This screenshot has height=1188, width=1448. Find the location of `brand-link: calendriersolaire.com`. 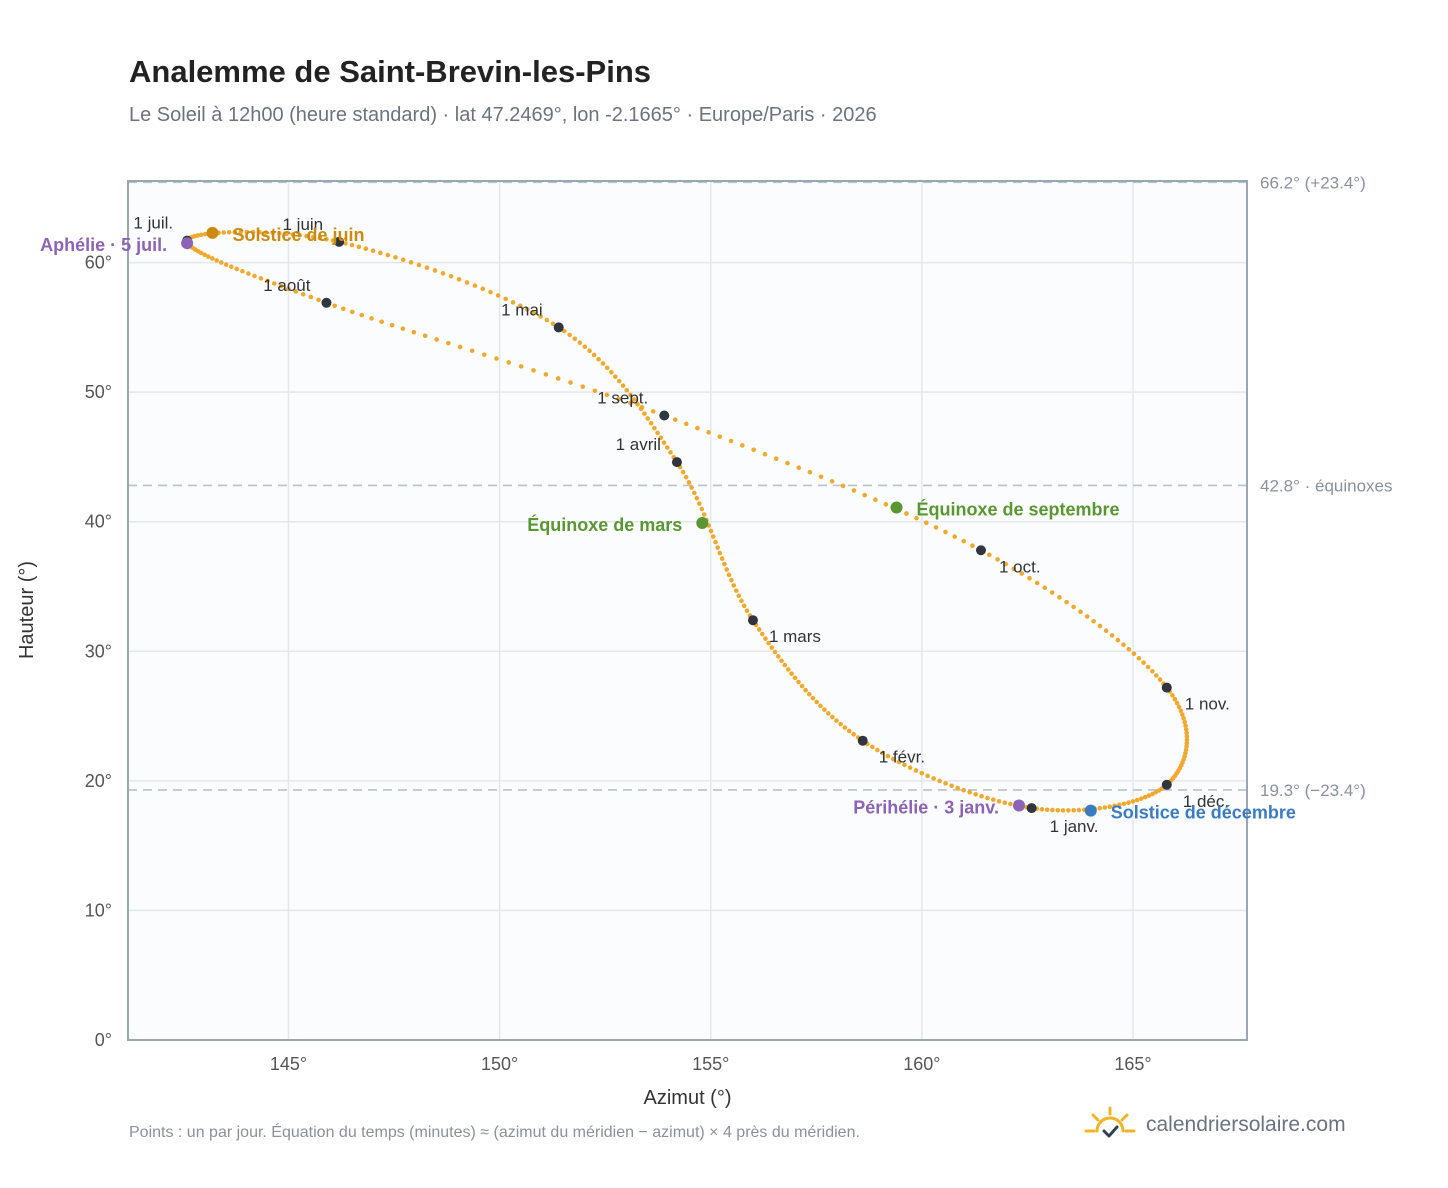

brand-link: calendriersolaire.com is located at coordinates (1215, 1125).